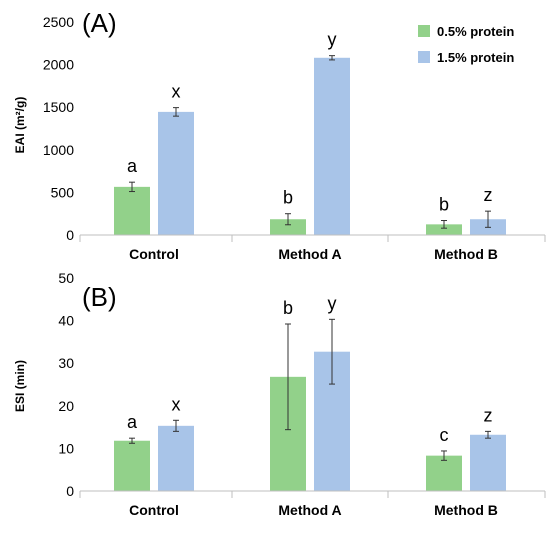 The width and height of the screenshot is (550, 533). I want to click on panel-a-x-axis: Control Method A Method B, so click(312, 248).